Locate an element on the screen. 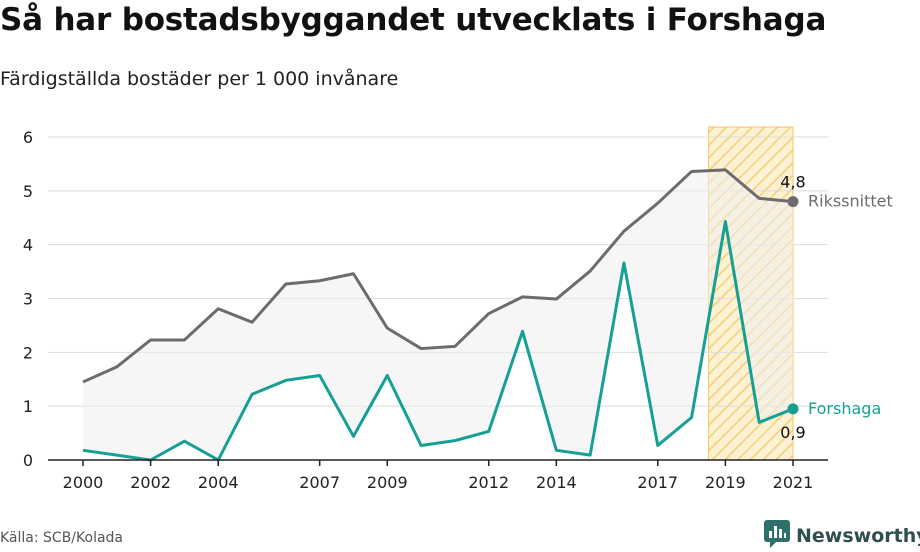 The image size is (920, 552). y-tick-label: 5 is located at coordinates (28, 191).